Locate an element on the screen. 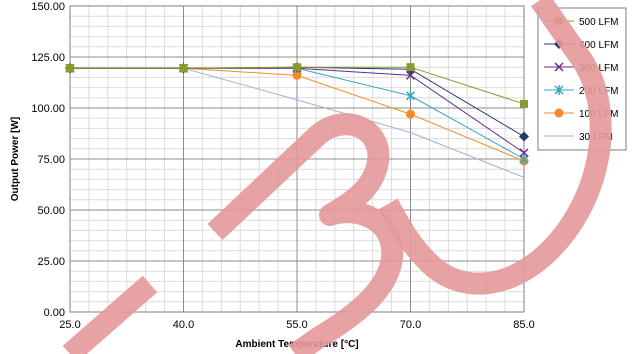  x-tick-label: 25.0 is located at coordinates (69, 325).